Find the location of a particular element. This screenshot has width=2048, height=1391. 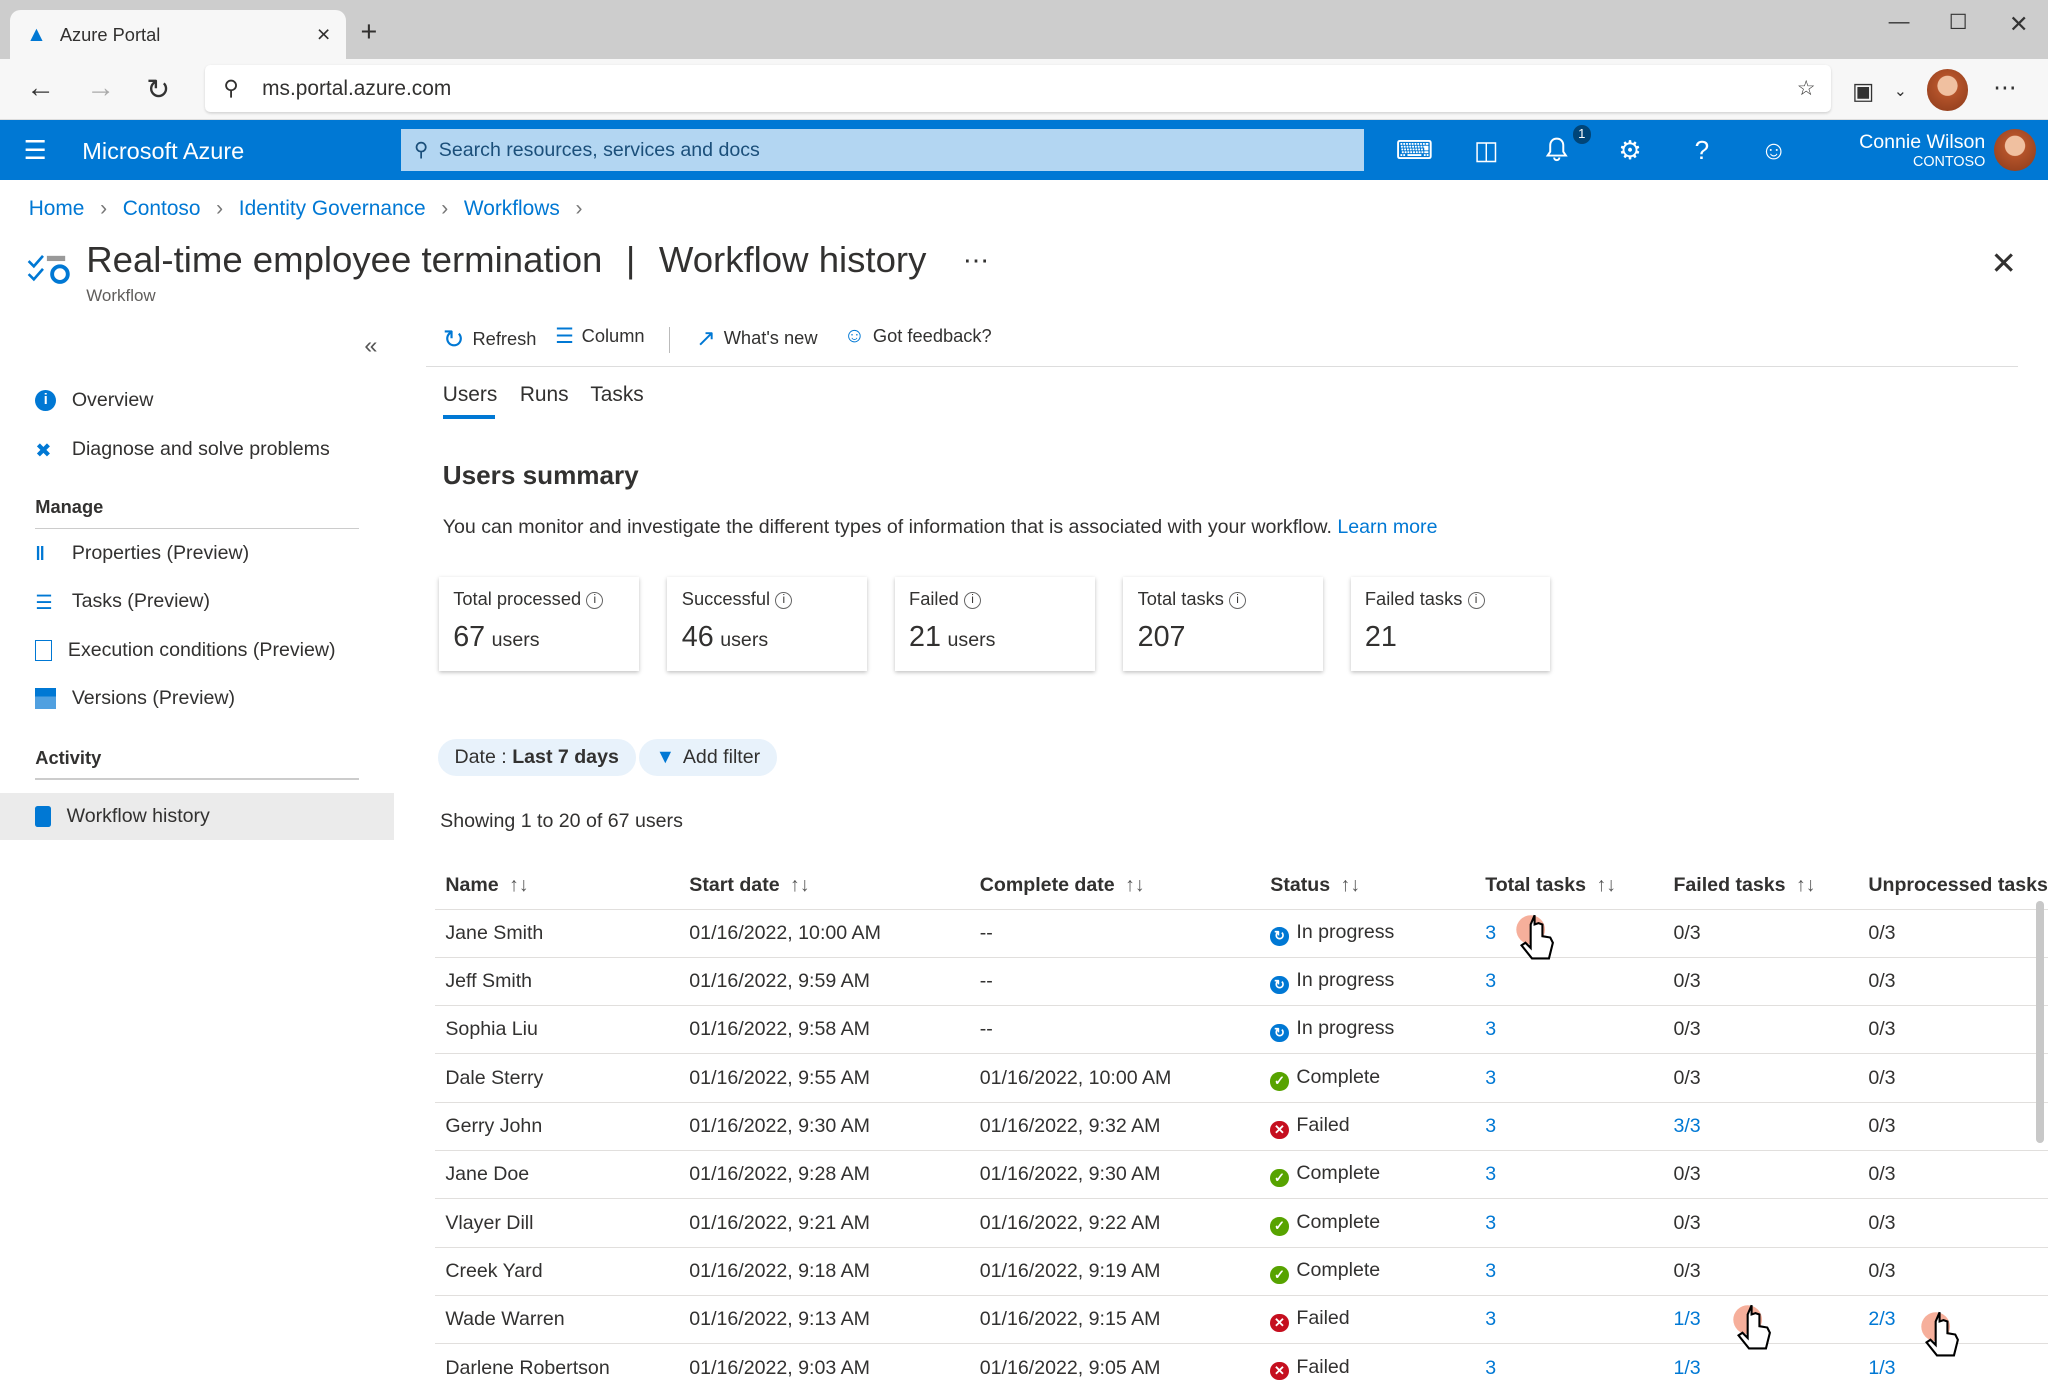

table-cell: 01/16/2022, 9:03 AM is located at coordinates (824, 1367).